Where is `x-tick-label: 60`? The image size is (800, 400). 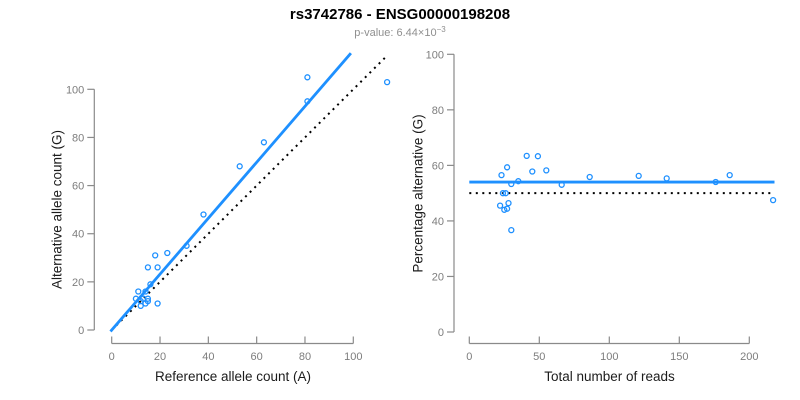
x-tick-label: 60 is located at coordinates (257, 357).